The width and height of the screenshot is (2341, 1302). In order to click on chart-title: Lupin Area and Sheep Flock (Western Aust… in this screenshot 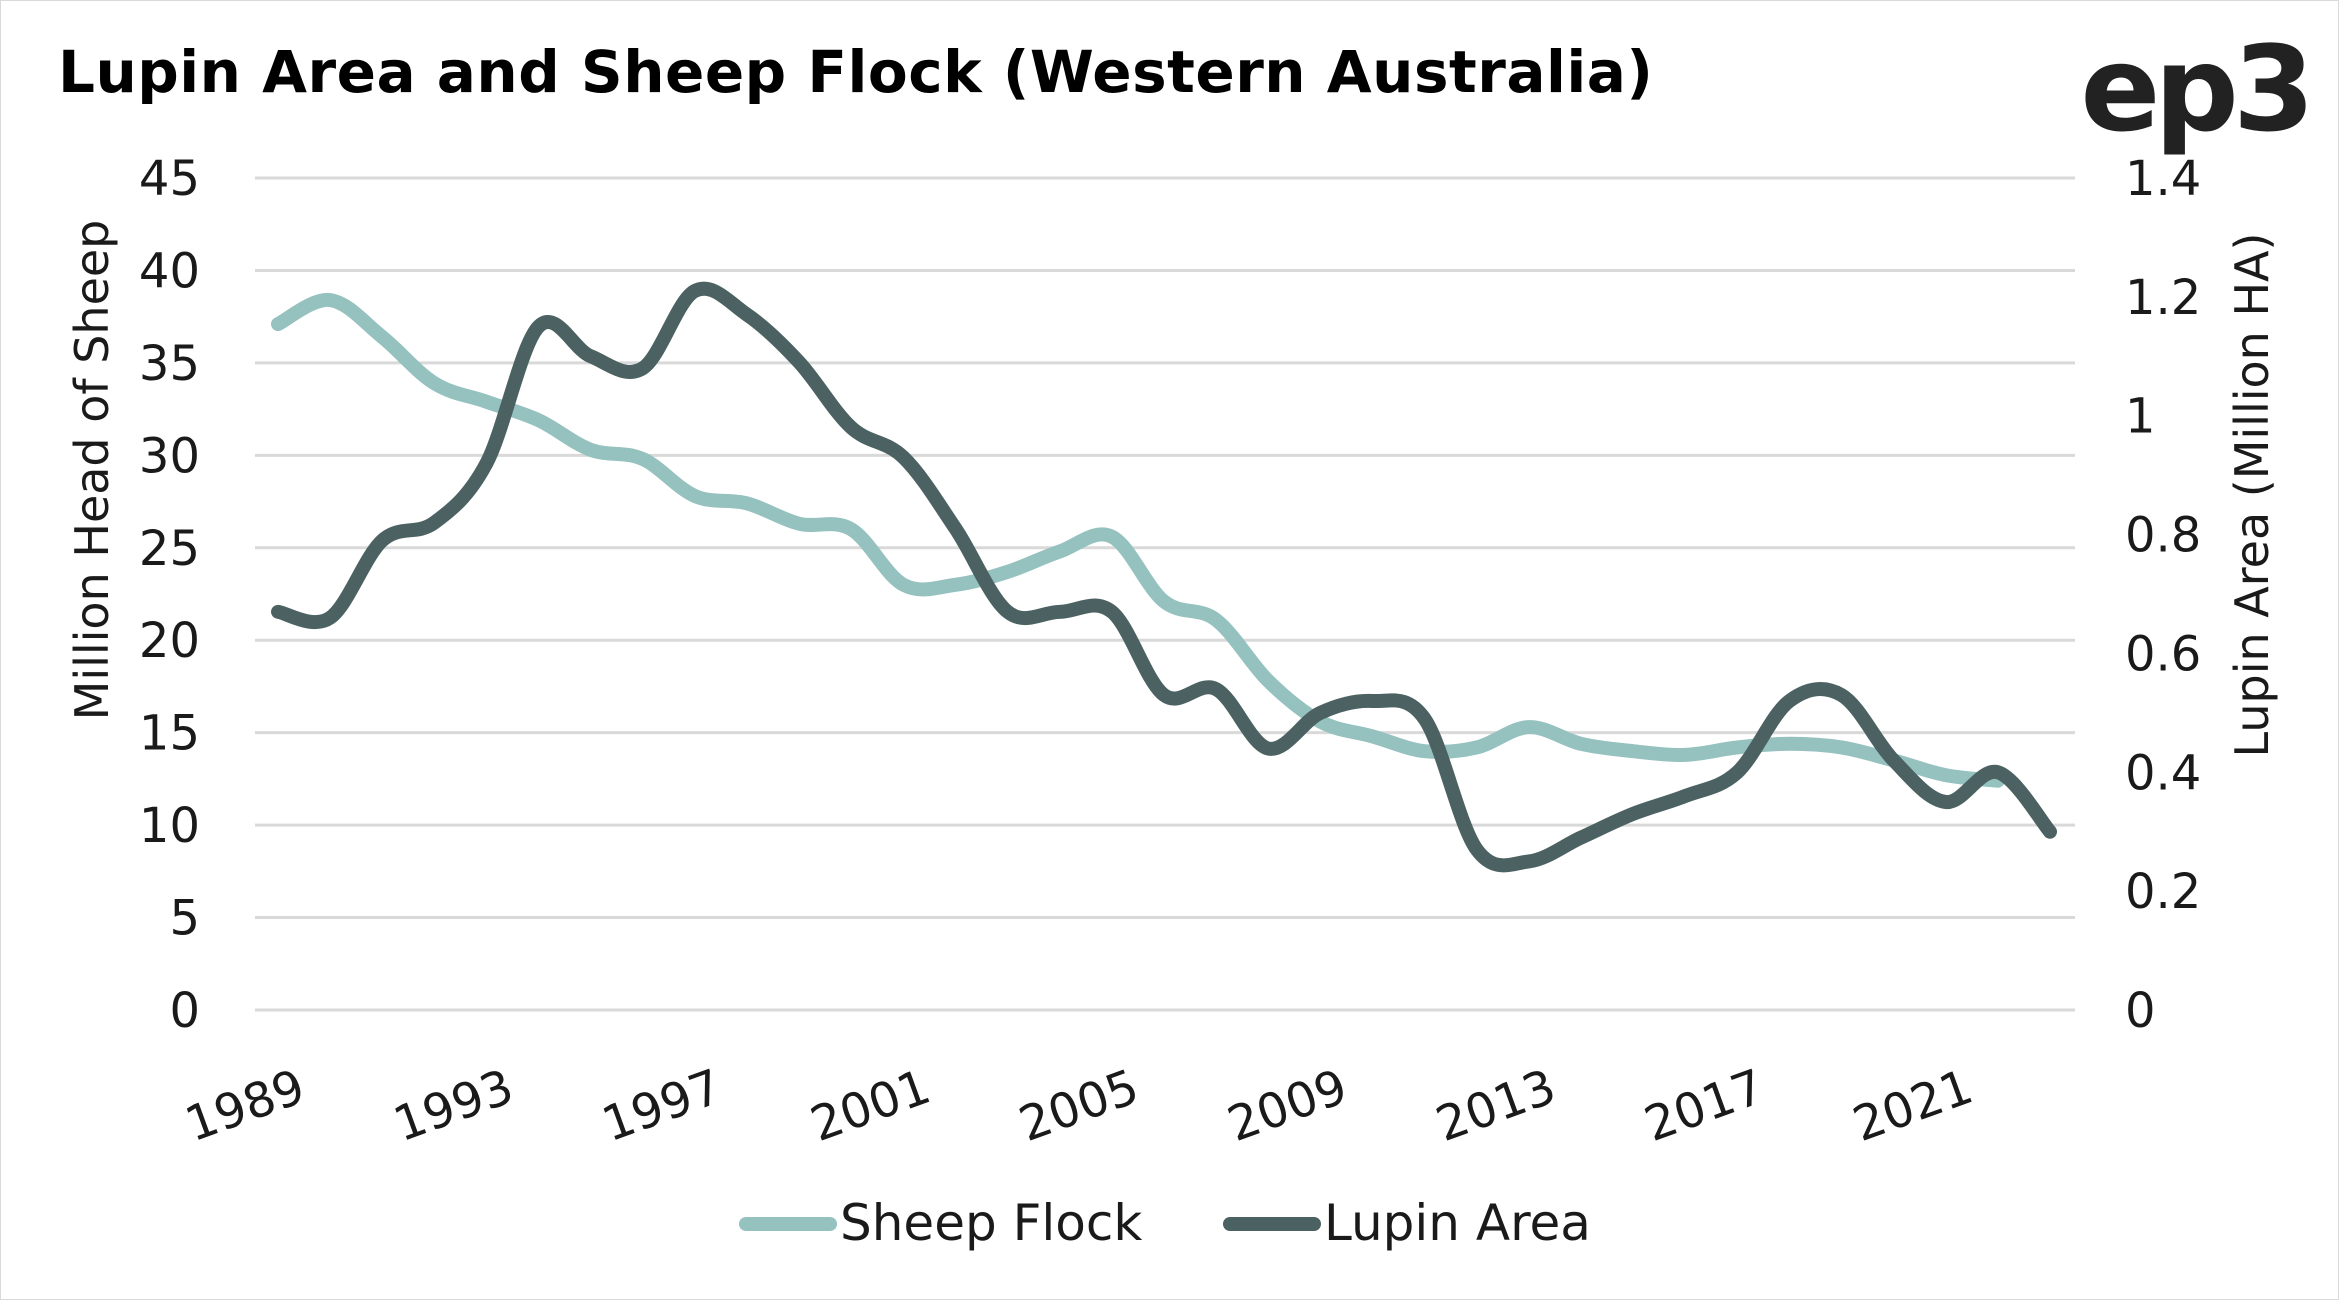, I will do `click(856, 72)`.